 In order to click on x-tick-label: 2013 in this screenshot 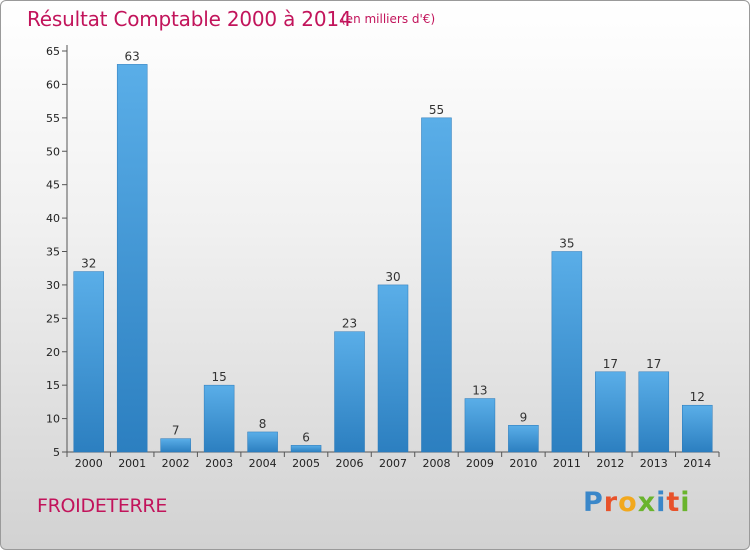, I will do `click(654, 463)`.